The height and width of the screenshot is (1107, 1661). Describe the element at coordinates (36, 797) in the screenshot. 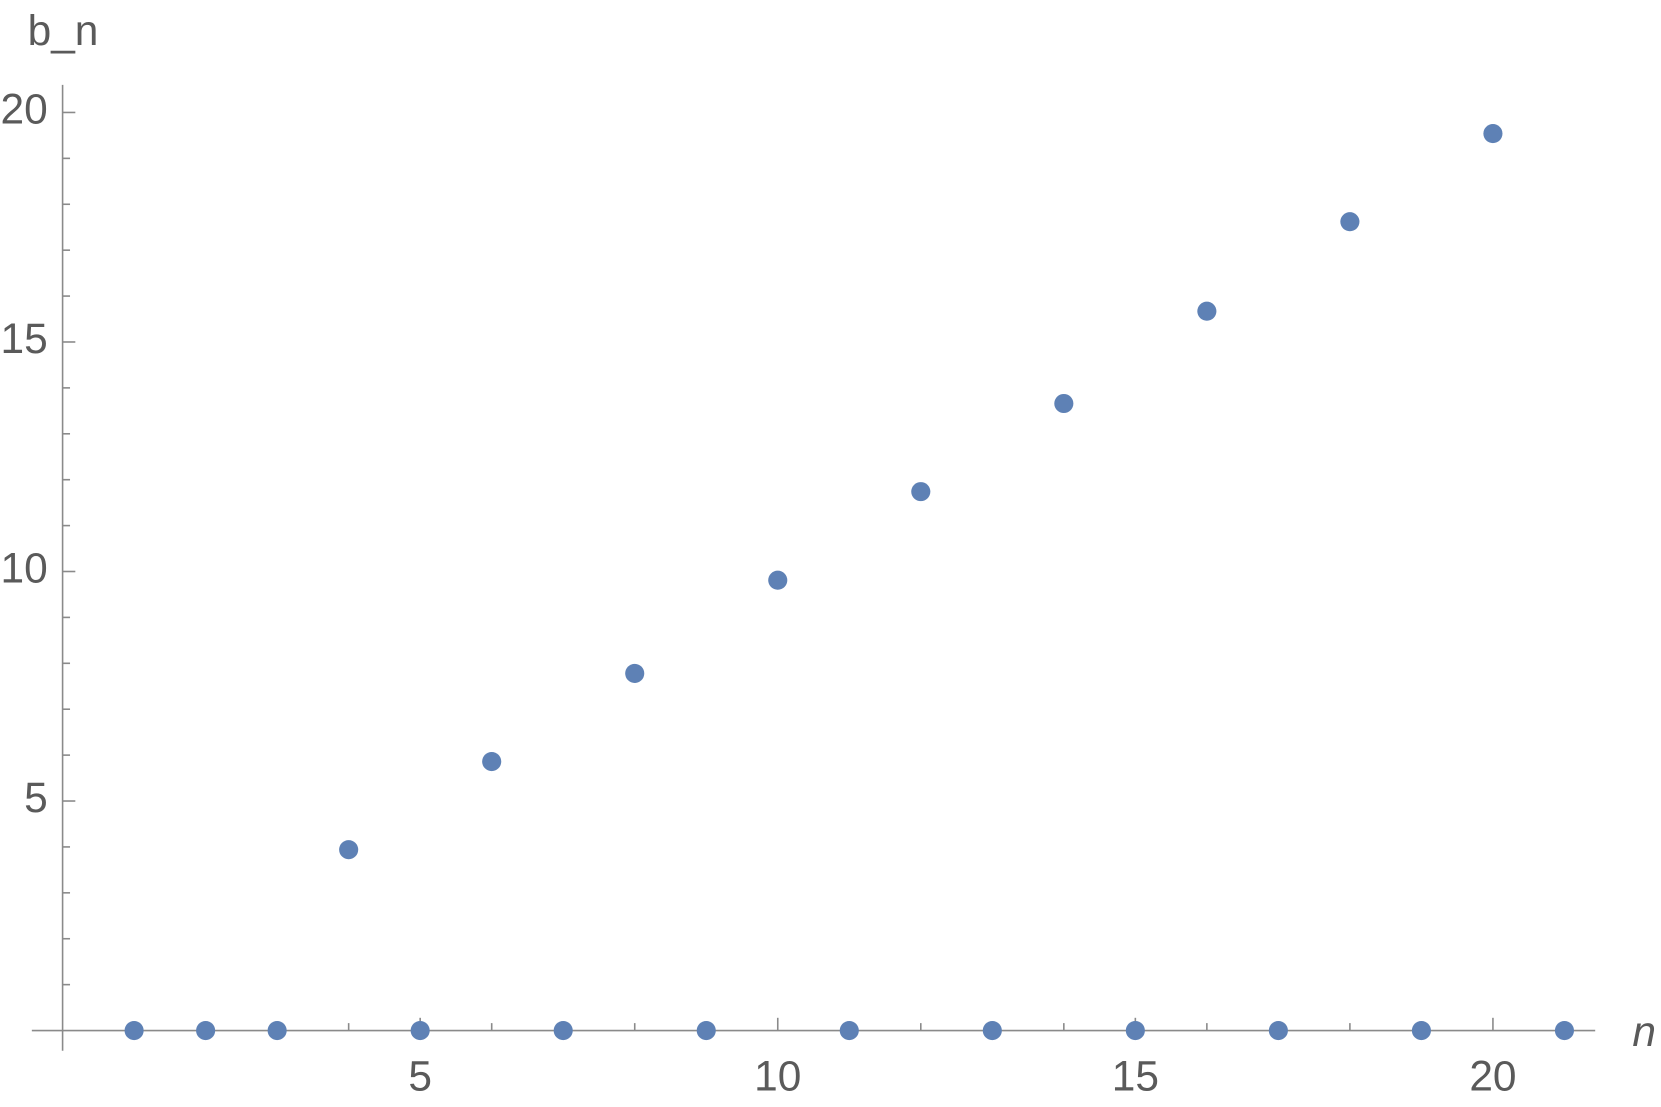

I see `y-tick-label: 5` at that location.